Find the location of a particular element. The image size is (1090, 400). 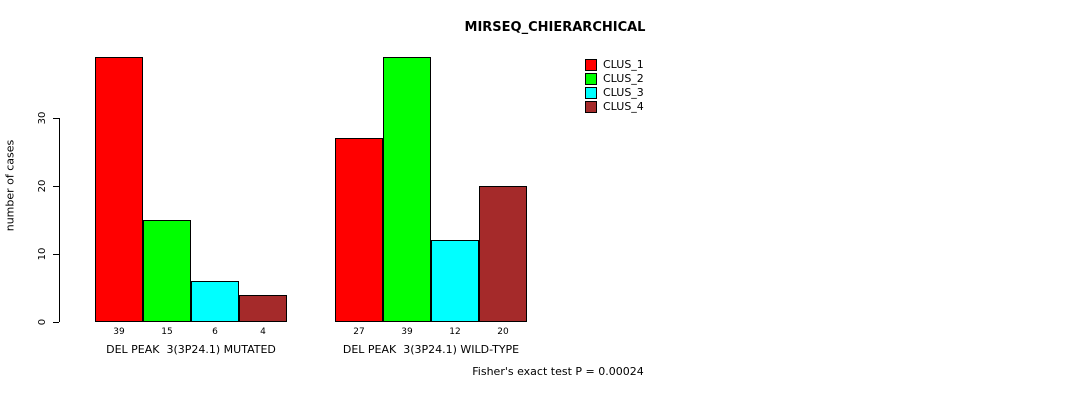

bar-group: 39 15 6 4 DEL PEAK 3(3P24.1) MUTATED is located at coordinates (191, 198).